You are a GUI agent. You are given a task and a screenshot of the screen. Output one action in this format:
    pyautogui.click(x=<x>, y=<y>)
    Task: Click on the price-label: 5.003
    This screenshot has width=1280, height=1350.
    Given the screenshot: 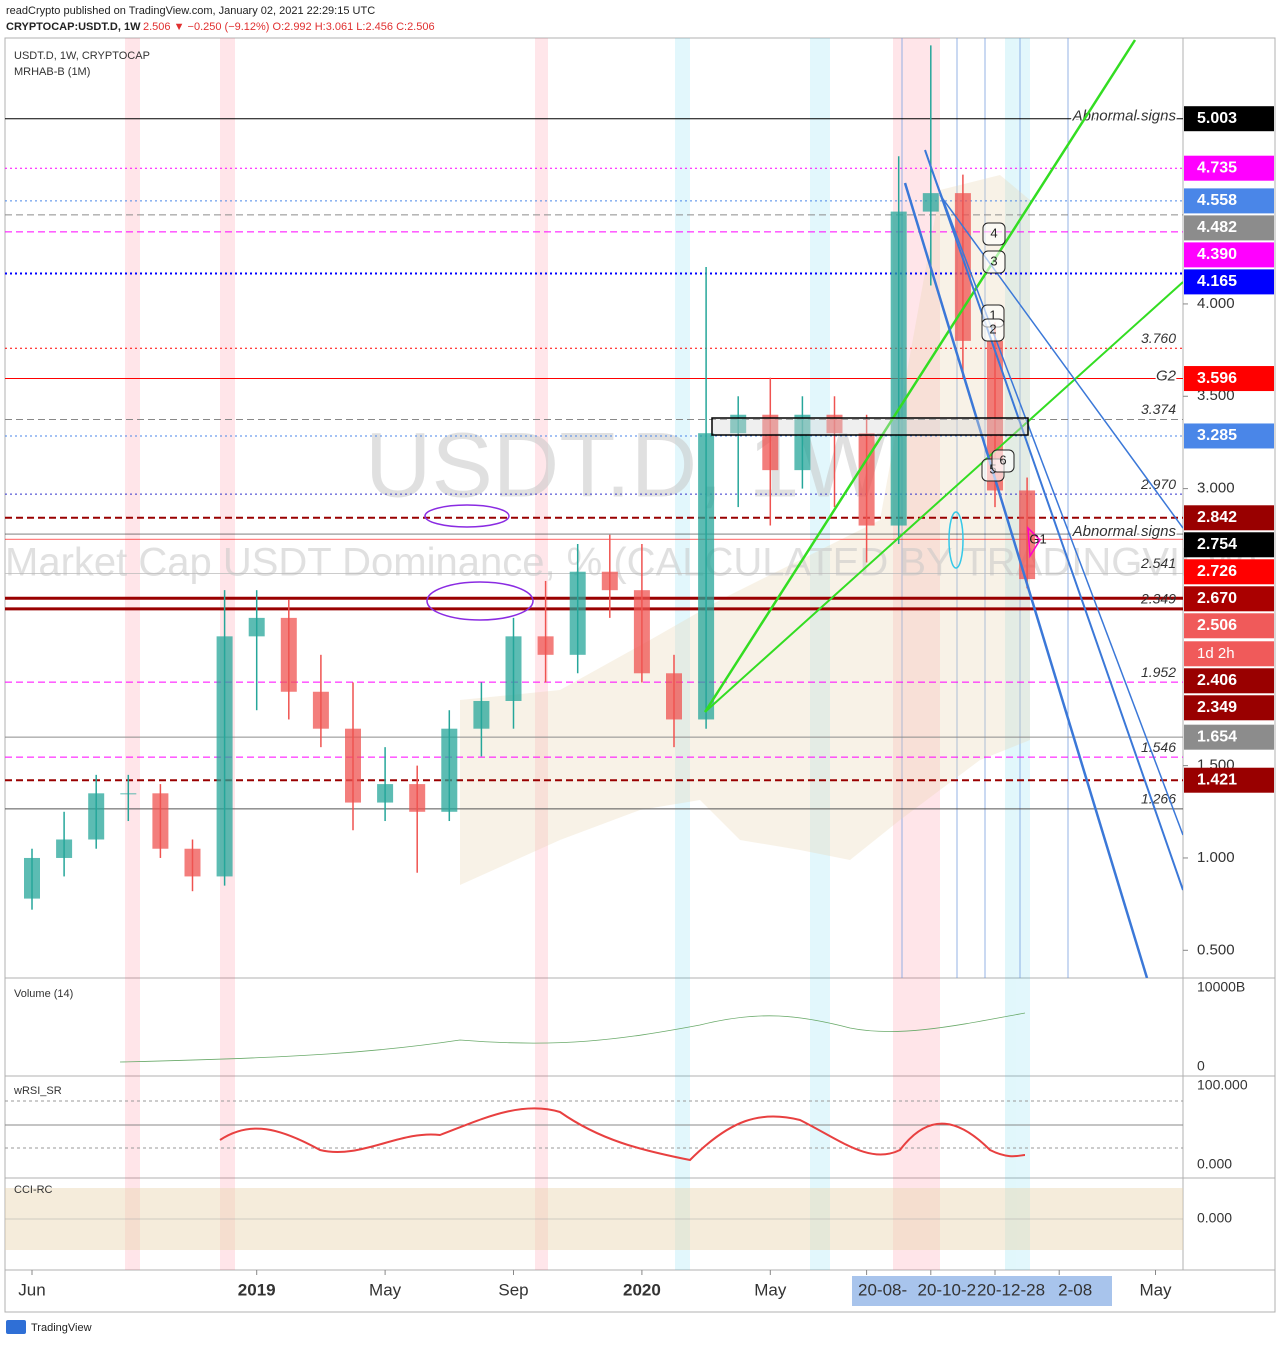 What is the action you would take?
    pyautogui.click(x=1217, y=118)
    